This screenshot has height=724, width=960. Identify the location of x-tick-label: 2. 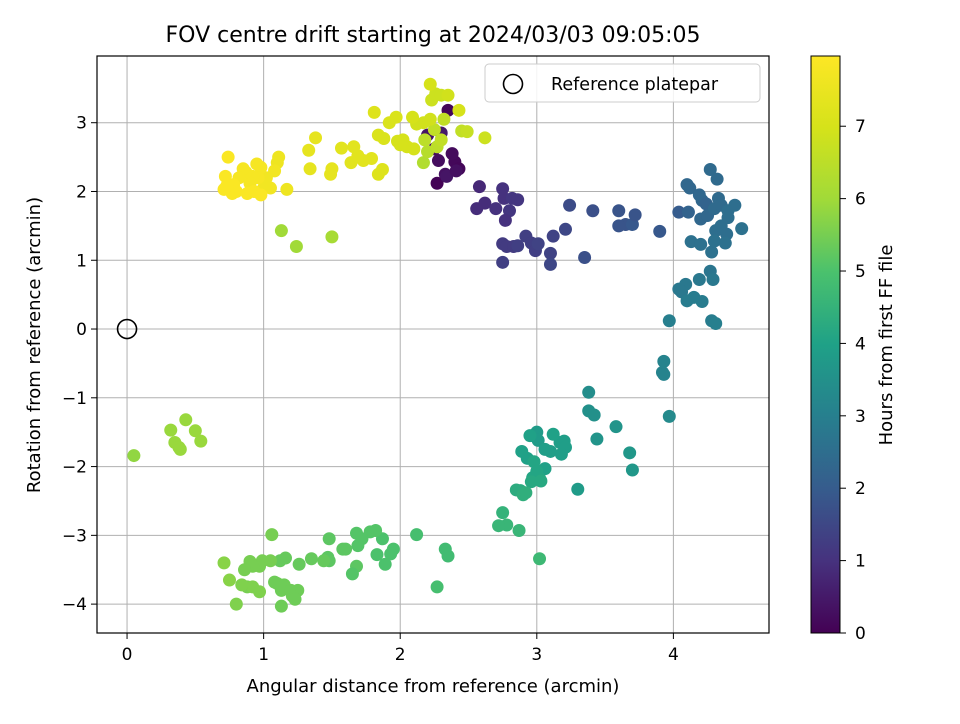
(400, 655).